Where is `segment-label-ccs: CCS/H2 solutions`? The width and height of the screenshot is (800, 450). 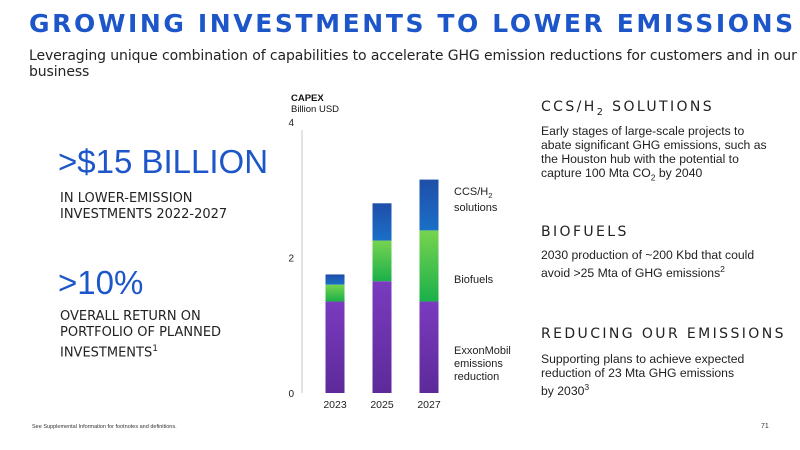
segment-label-ccs: CCS/H2 solutions is located at coordinates (475, 200).